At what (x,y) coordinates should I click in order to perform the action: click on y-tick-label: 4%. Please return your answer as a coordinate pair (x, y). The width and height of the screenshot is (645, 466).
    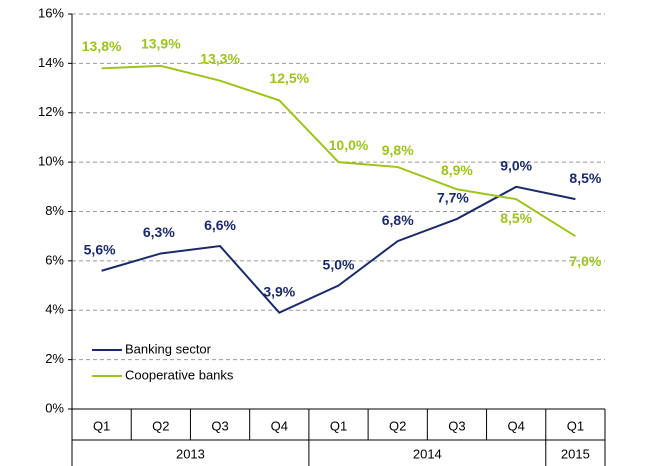
    Looking at the image, I should click on (54, 309).